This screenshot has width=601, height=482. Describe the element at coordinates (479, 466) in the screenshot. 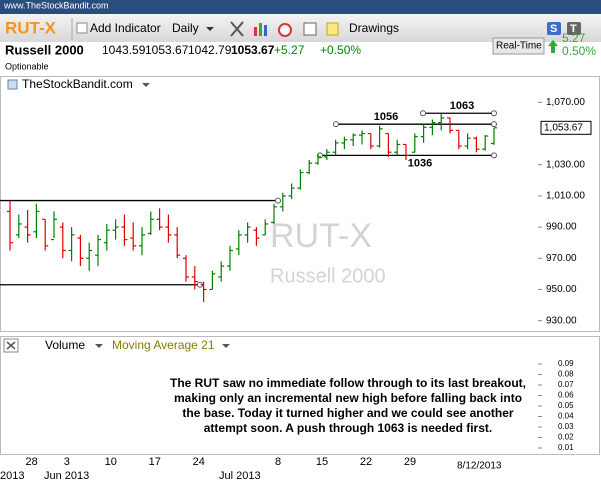

I see `last-date: 8/12/2013` at that location.